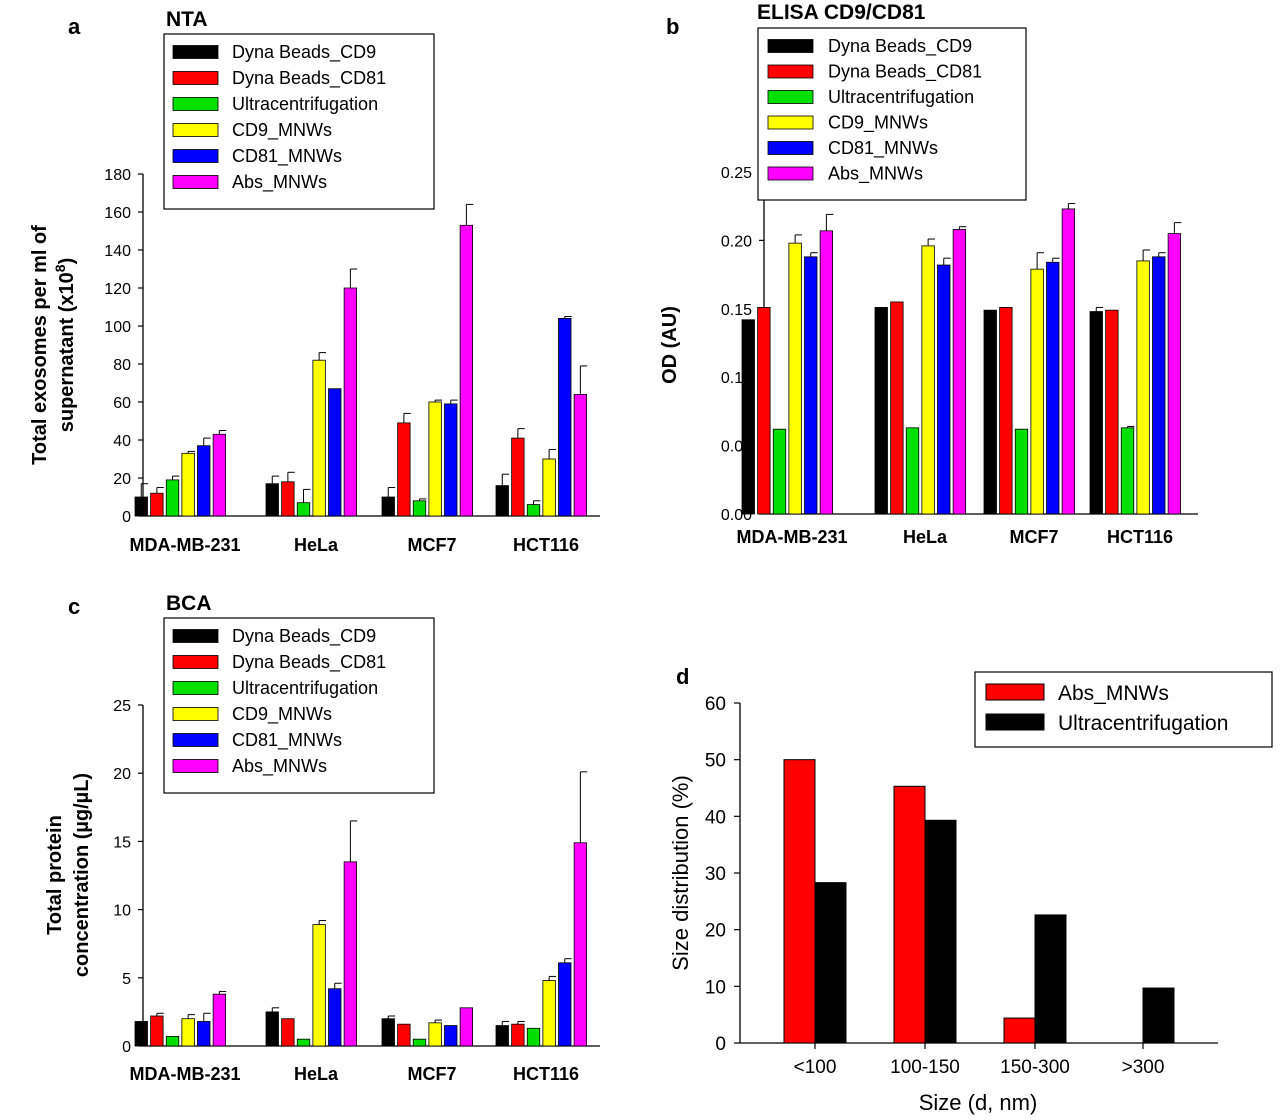  I want to click on panel-d-category-label: >300, so click(1143, 1067).